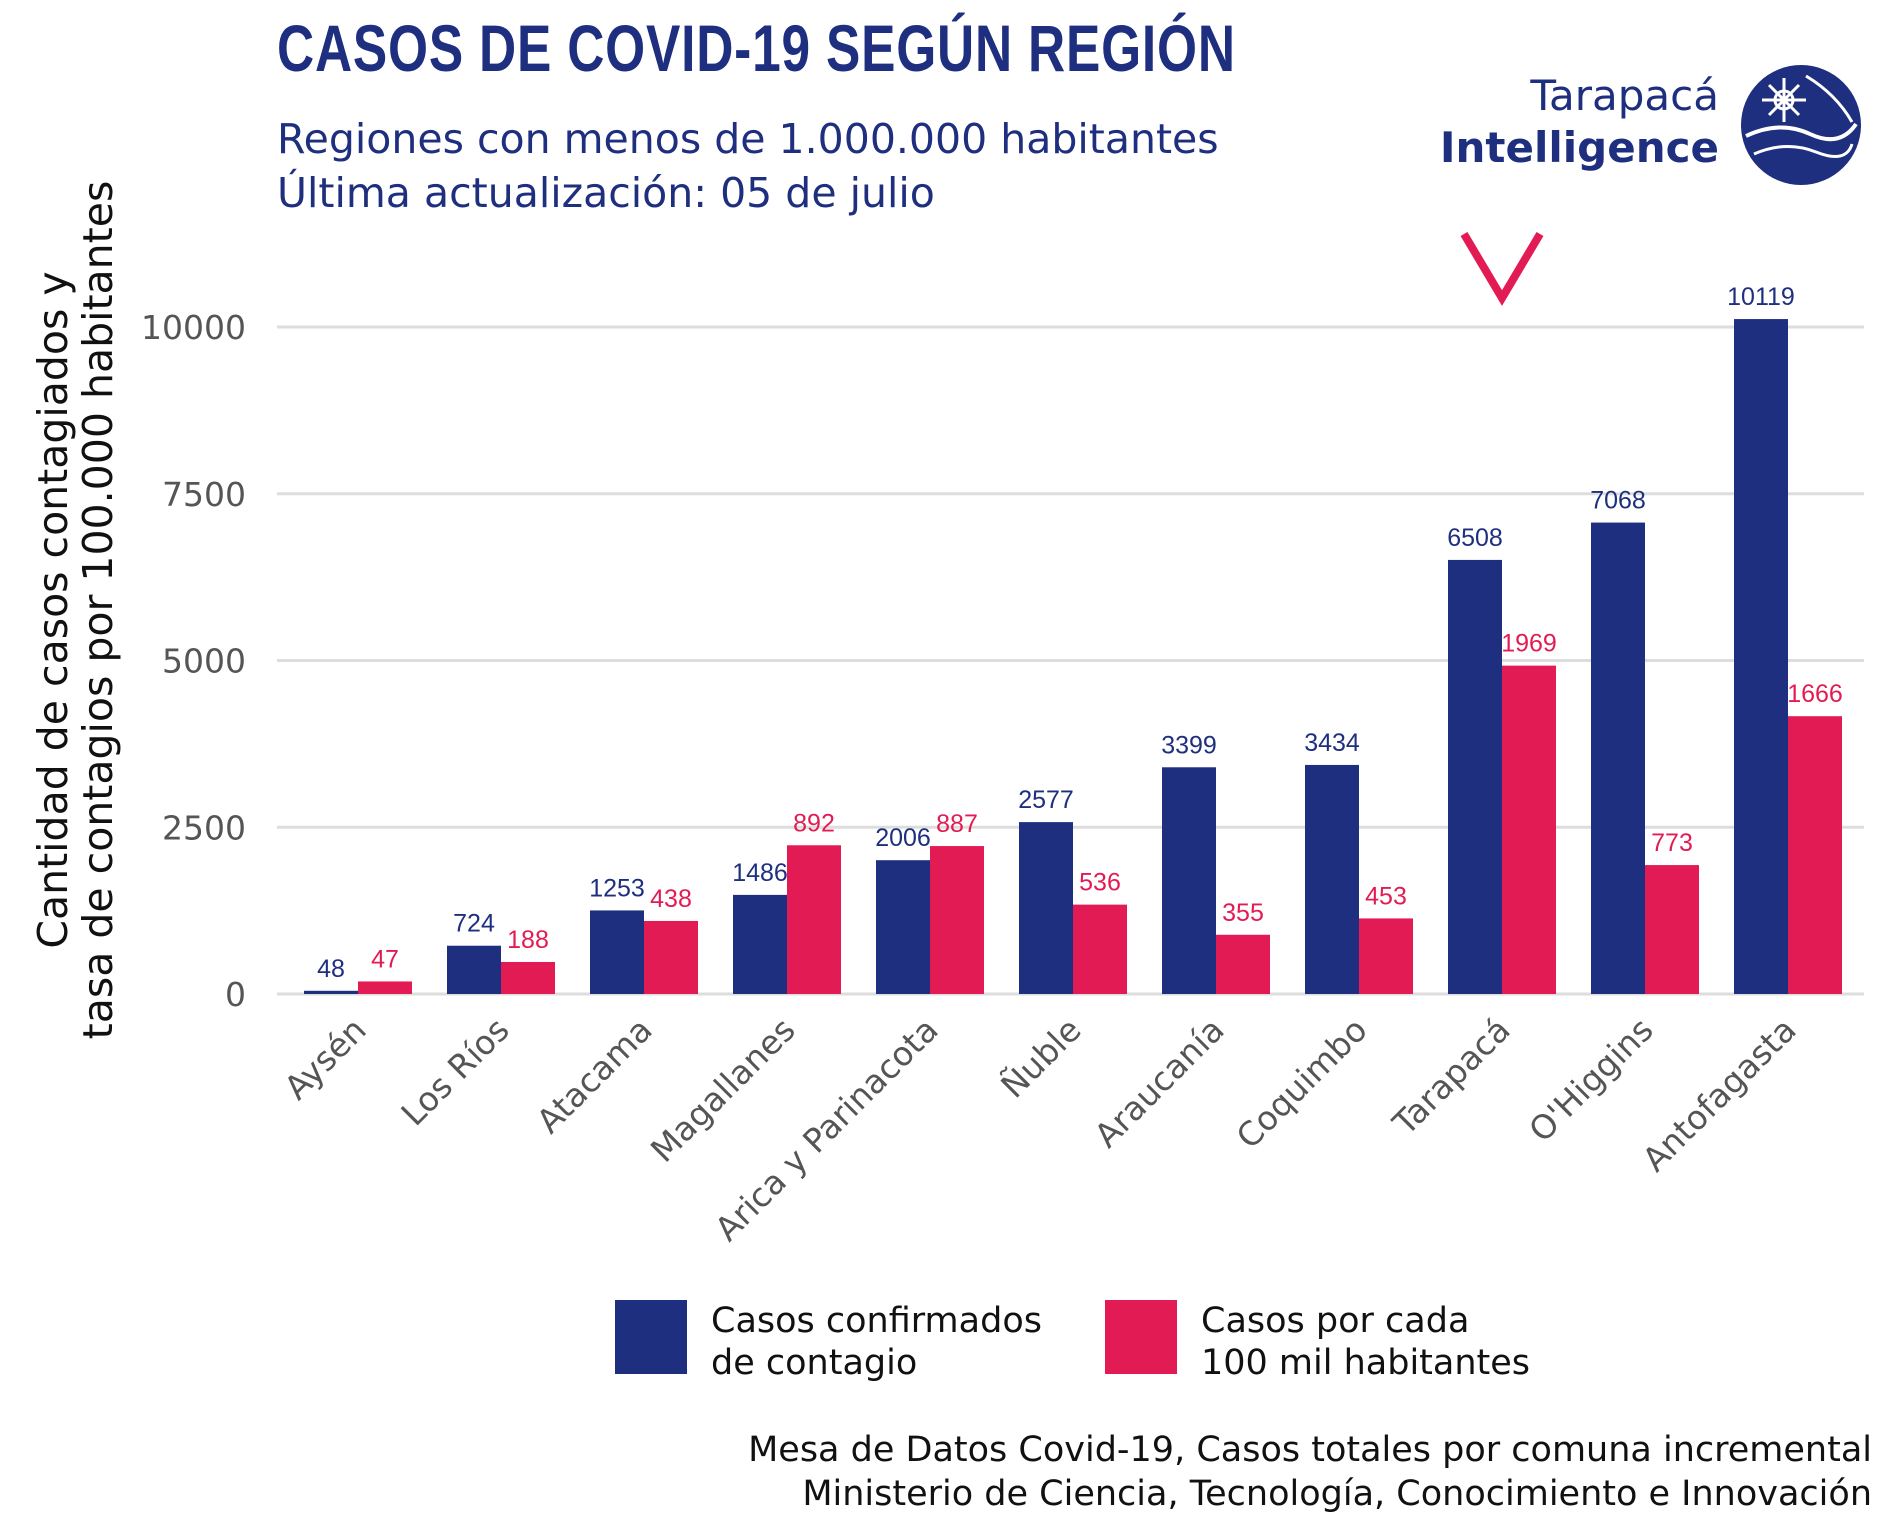  I want to click on y-axis-label-line1: Cantidad de casos contagiados y, so click(53, 609).